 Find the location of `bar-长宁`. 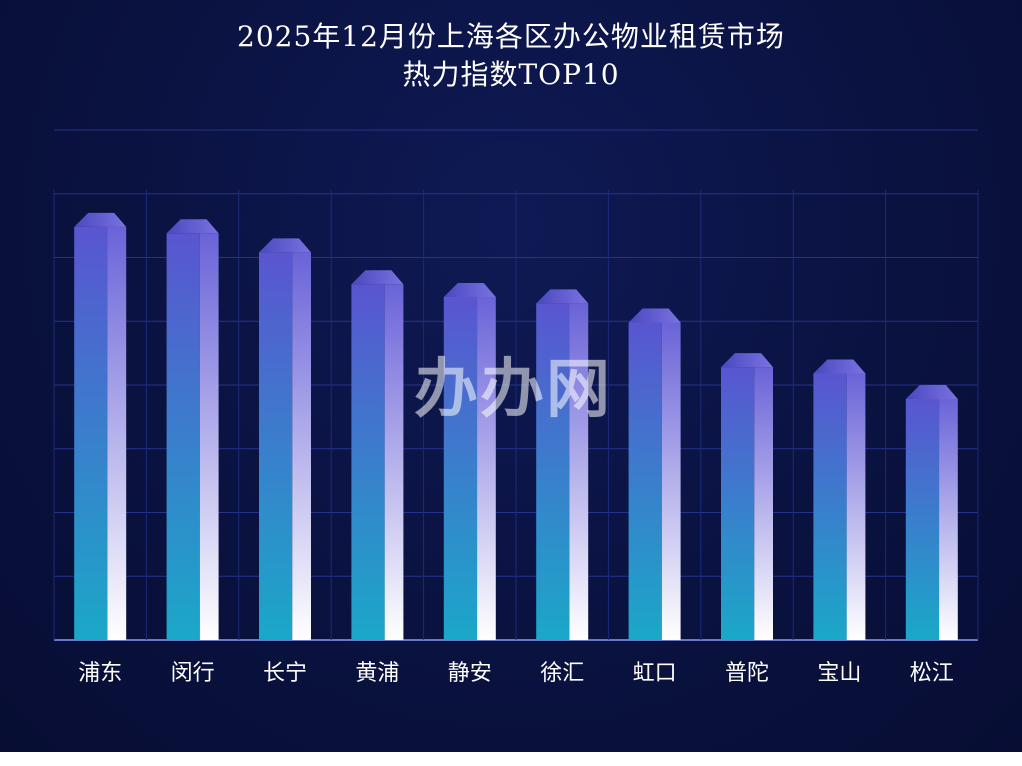

bar-长宁 is located at coordinates (285, 439).